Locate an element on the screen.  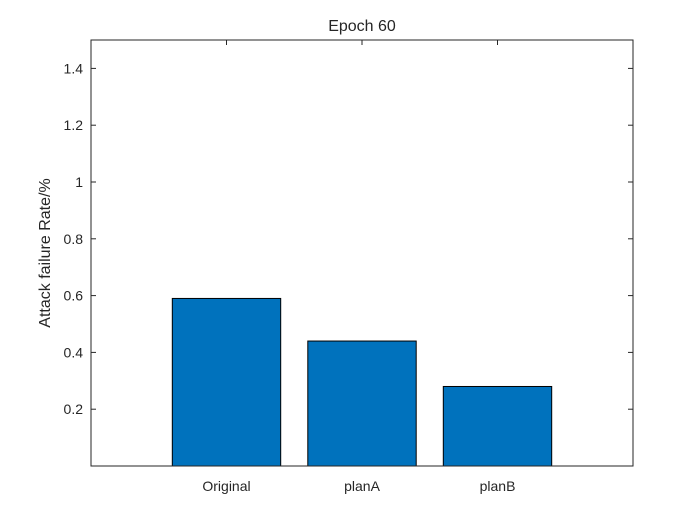
y-tick-label: 1.2 is located at coordinates (74, 125).